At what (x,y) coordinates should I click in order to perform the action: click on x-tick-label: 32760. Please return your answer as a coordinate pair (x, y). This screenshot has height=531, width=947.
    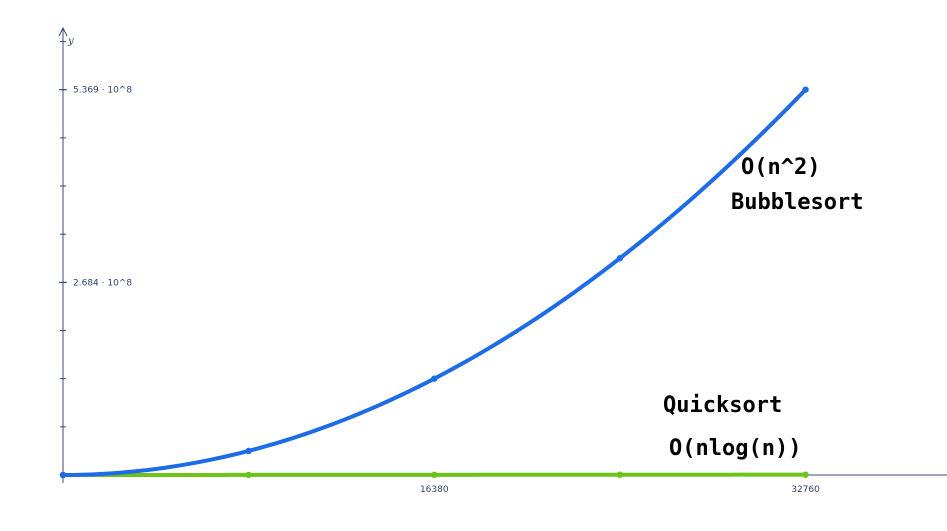
    Looking at the image, I should click on (805, 490).